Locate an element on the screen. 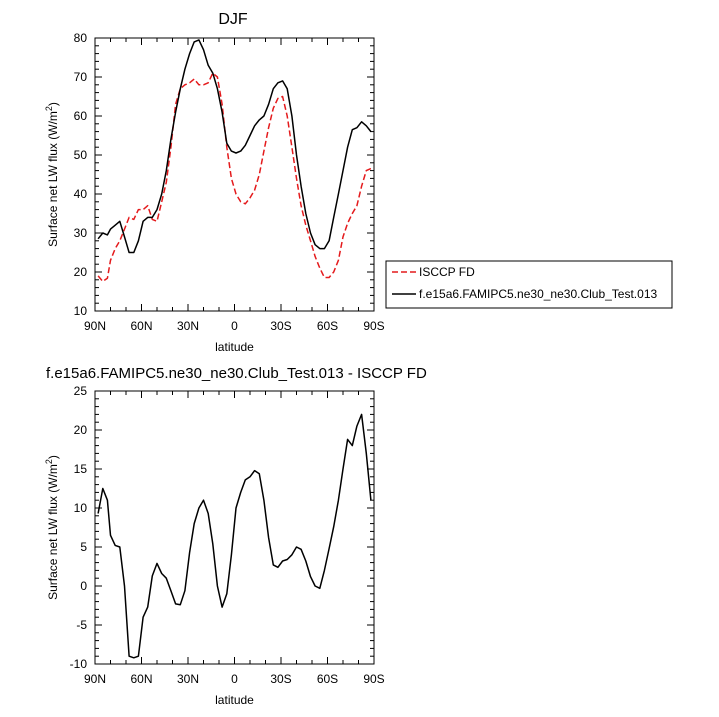 The width and height of the screenshot is (719, 717). legend-box is located at coordinates (529, 284).